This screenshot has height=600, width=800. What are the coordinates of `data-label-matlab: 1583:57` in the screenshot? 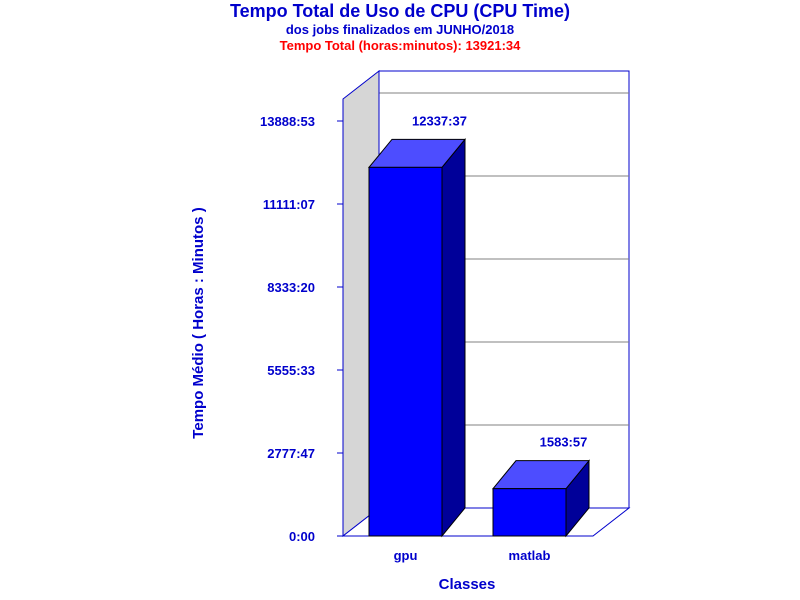 It's located at (564, 442).